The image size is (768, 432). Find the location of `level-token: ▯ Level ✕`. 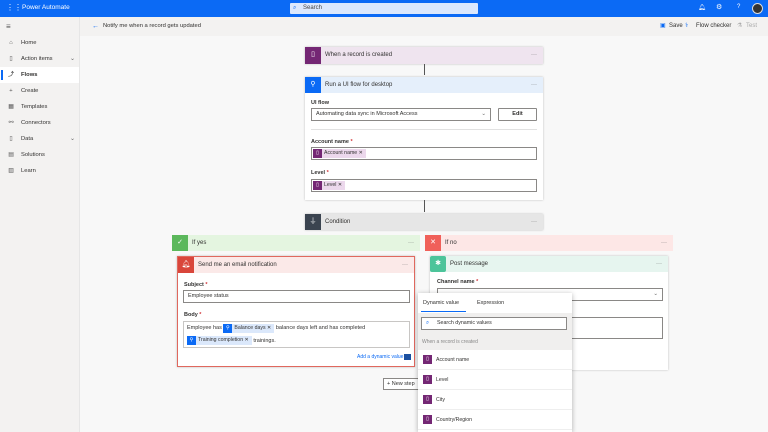

level-token: ▯ Level ✕ is located at coordinates (329, 185).